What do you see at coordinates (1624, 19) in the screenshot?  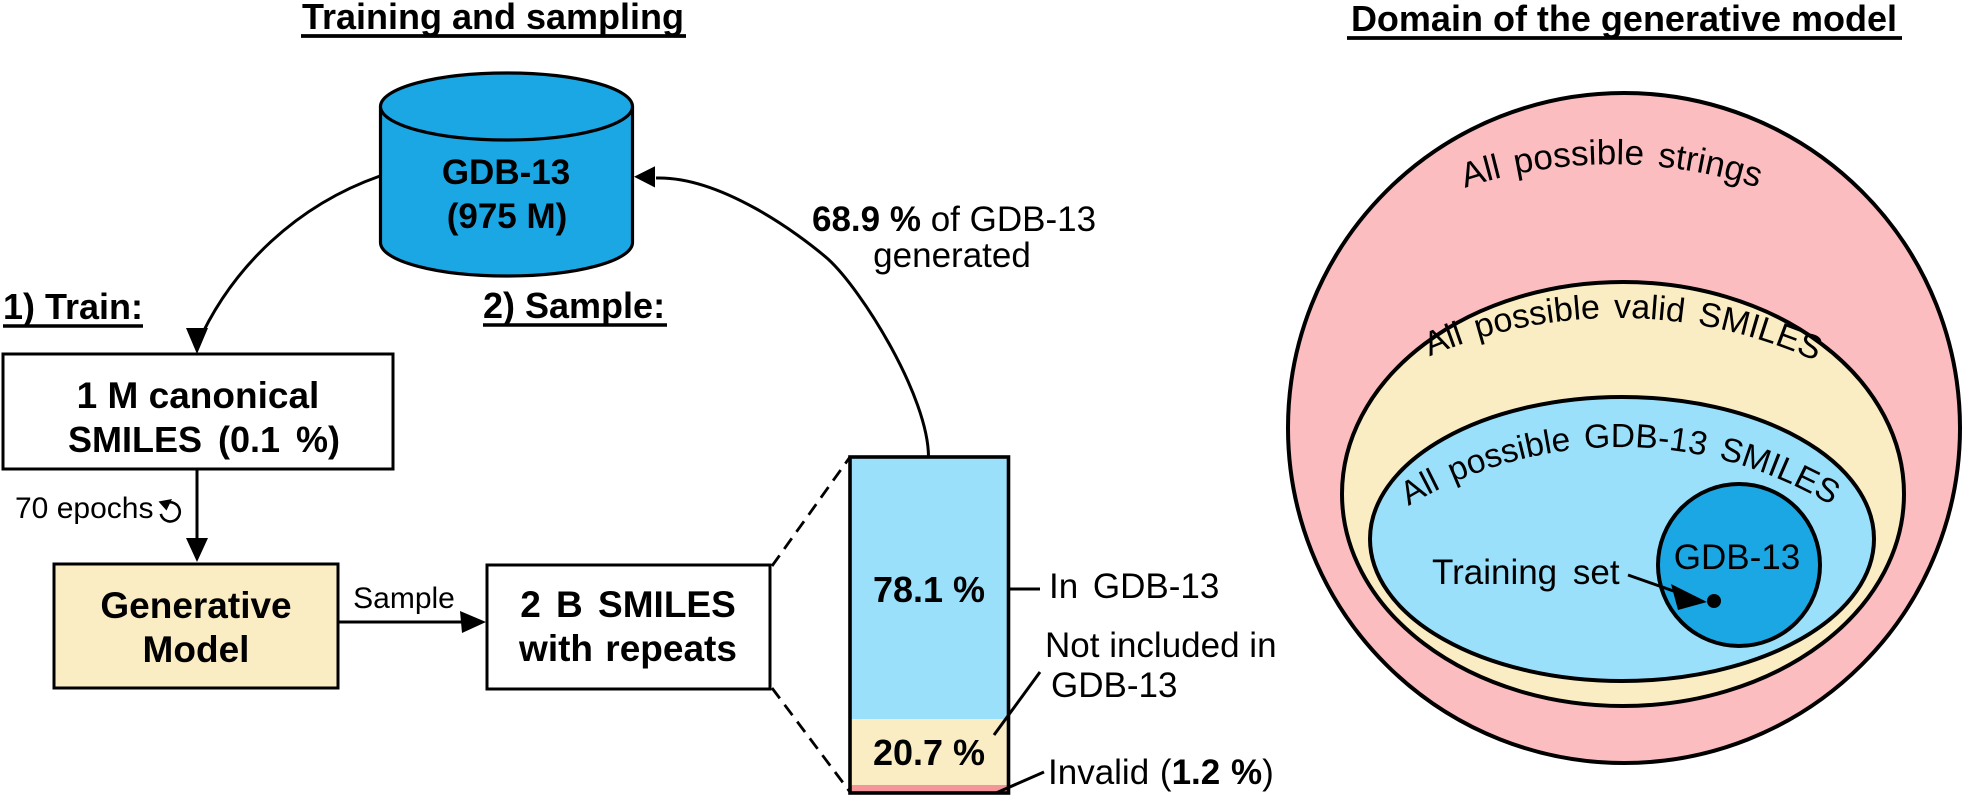 I see `svg-text: Domain of the generative model` at bounding box center [1624, 19].